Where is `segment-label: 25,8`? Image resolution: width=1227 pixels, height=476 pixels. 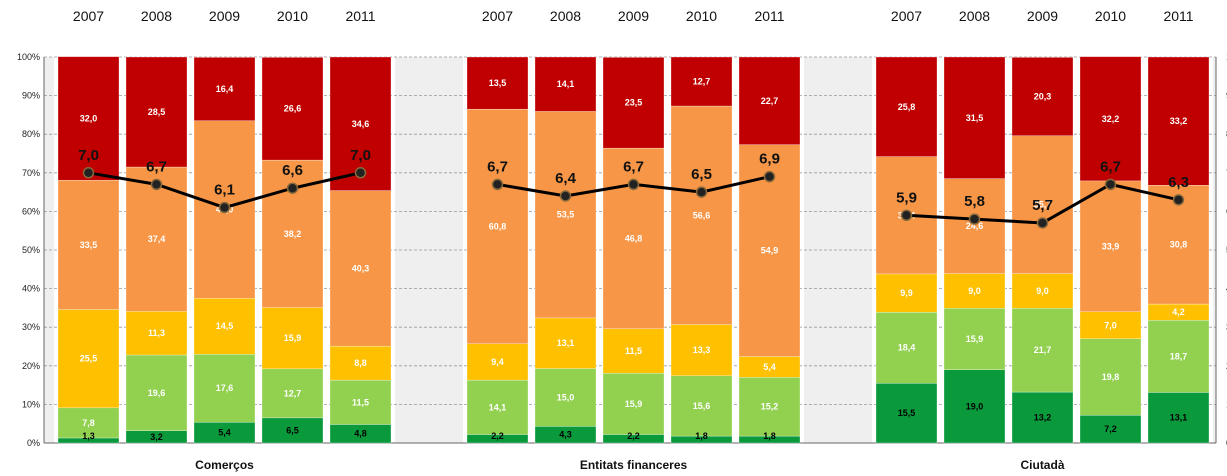
segment-label: 25,8 is located at coordinates (907, 107).